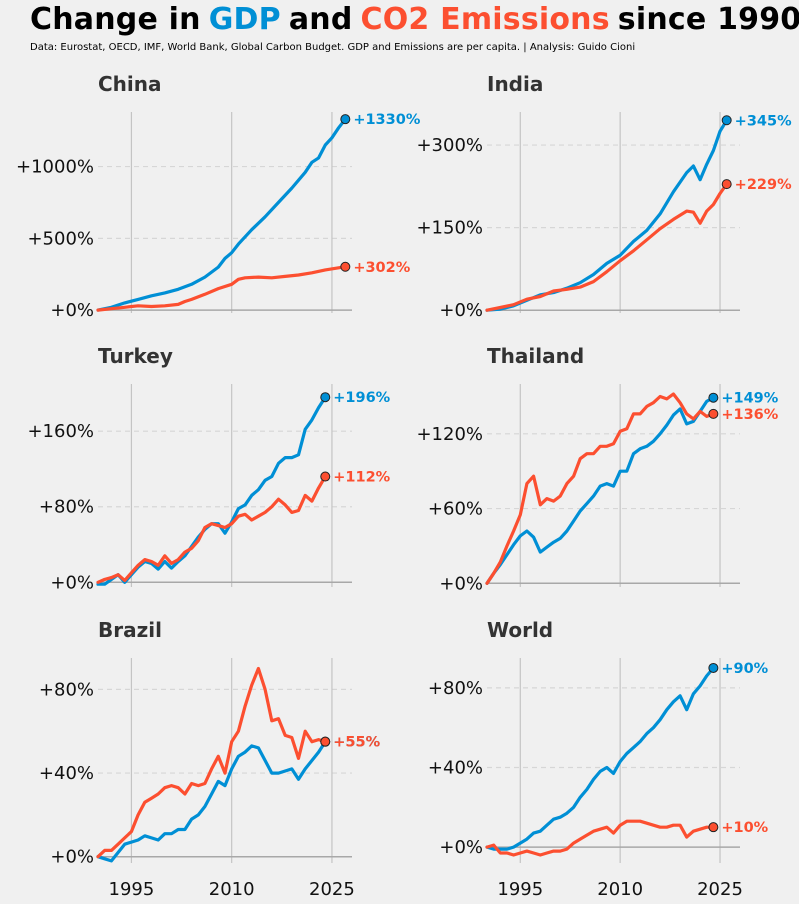  What do you see at coordinates (749, 399) in the screenshot?
I see `gdp-end-label: +149%` at bounding box center [749, 399].